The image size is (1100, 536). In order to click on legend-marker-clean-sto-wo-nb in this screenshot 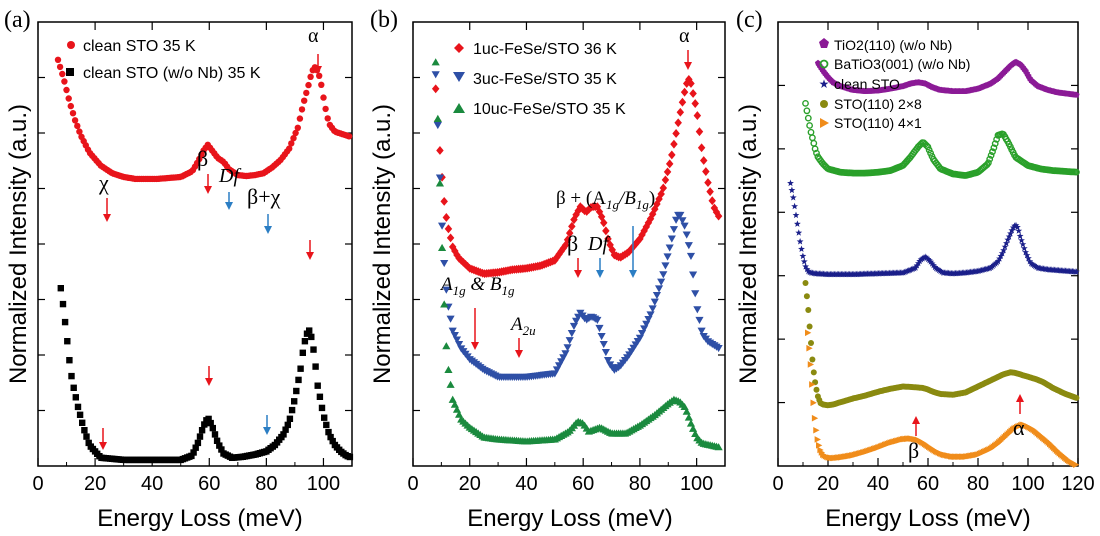, I will do `click(70, 72)`.